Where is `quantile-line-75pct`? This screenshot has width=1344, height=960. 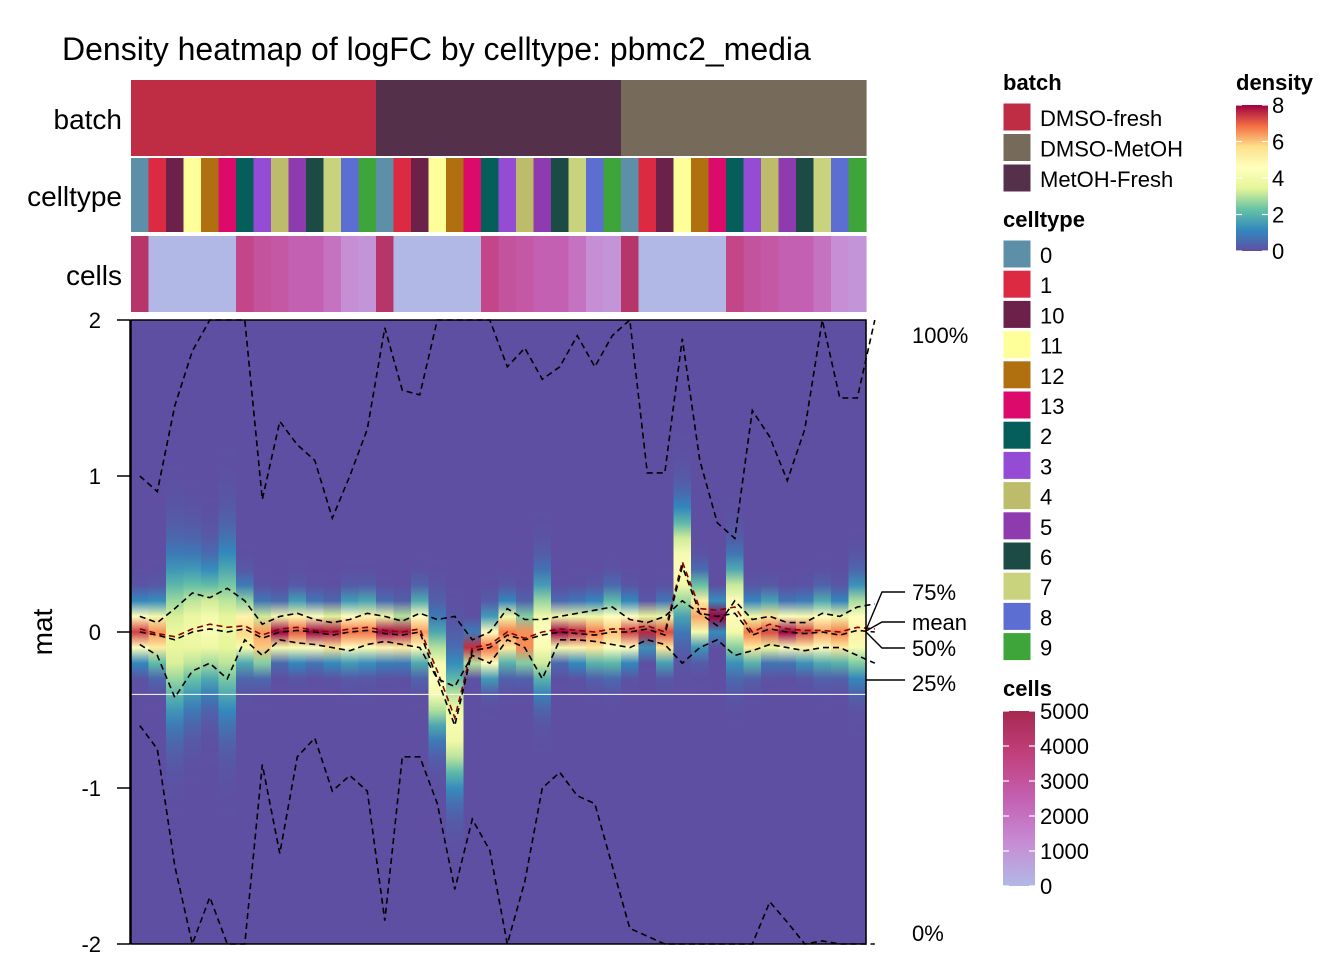
quantile-line-75pct is located at coordinates (507, 614).